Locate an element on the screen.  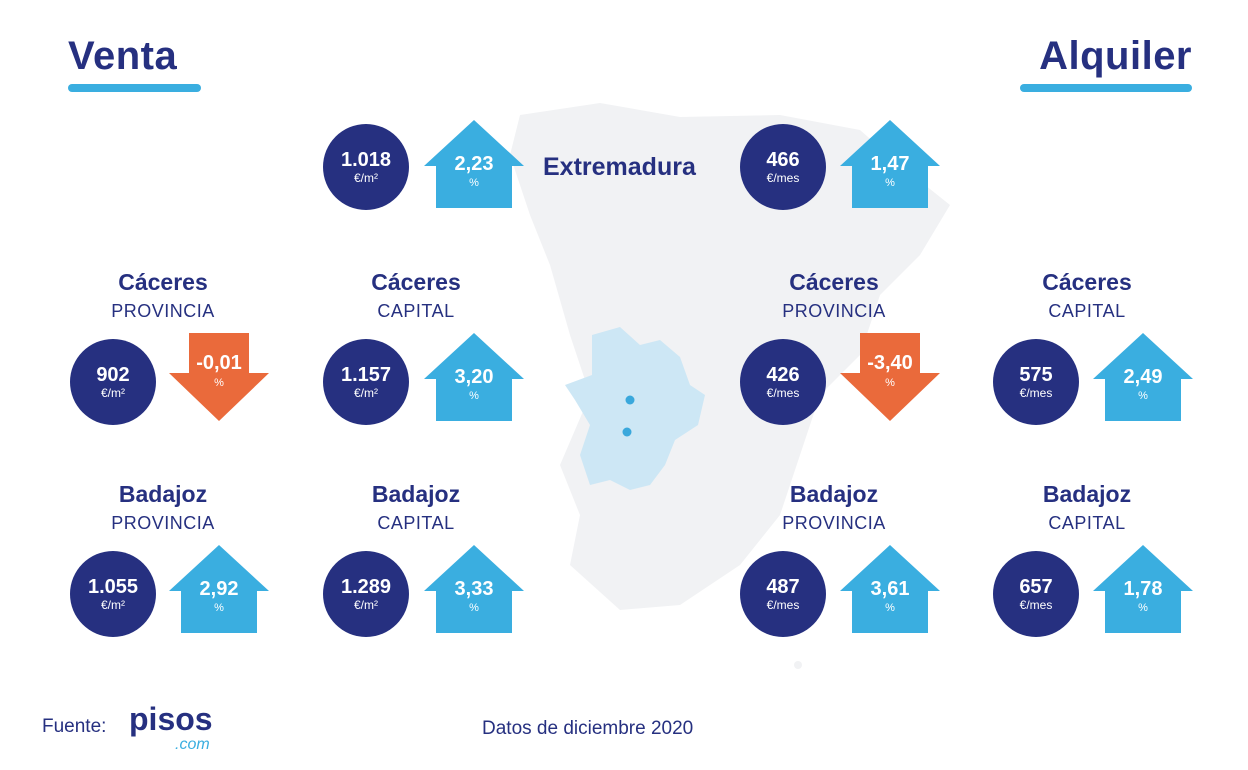
pisos-logo: pisos .com is located at coordinates (171, 727).